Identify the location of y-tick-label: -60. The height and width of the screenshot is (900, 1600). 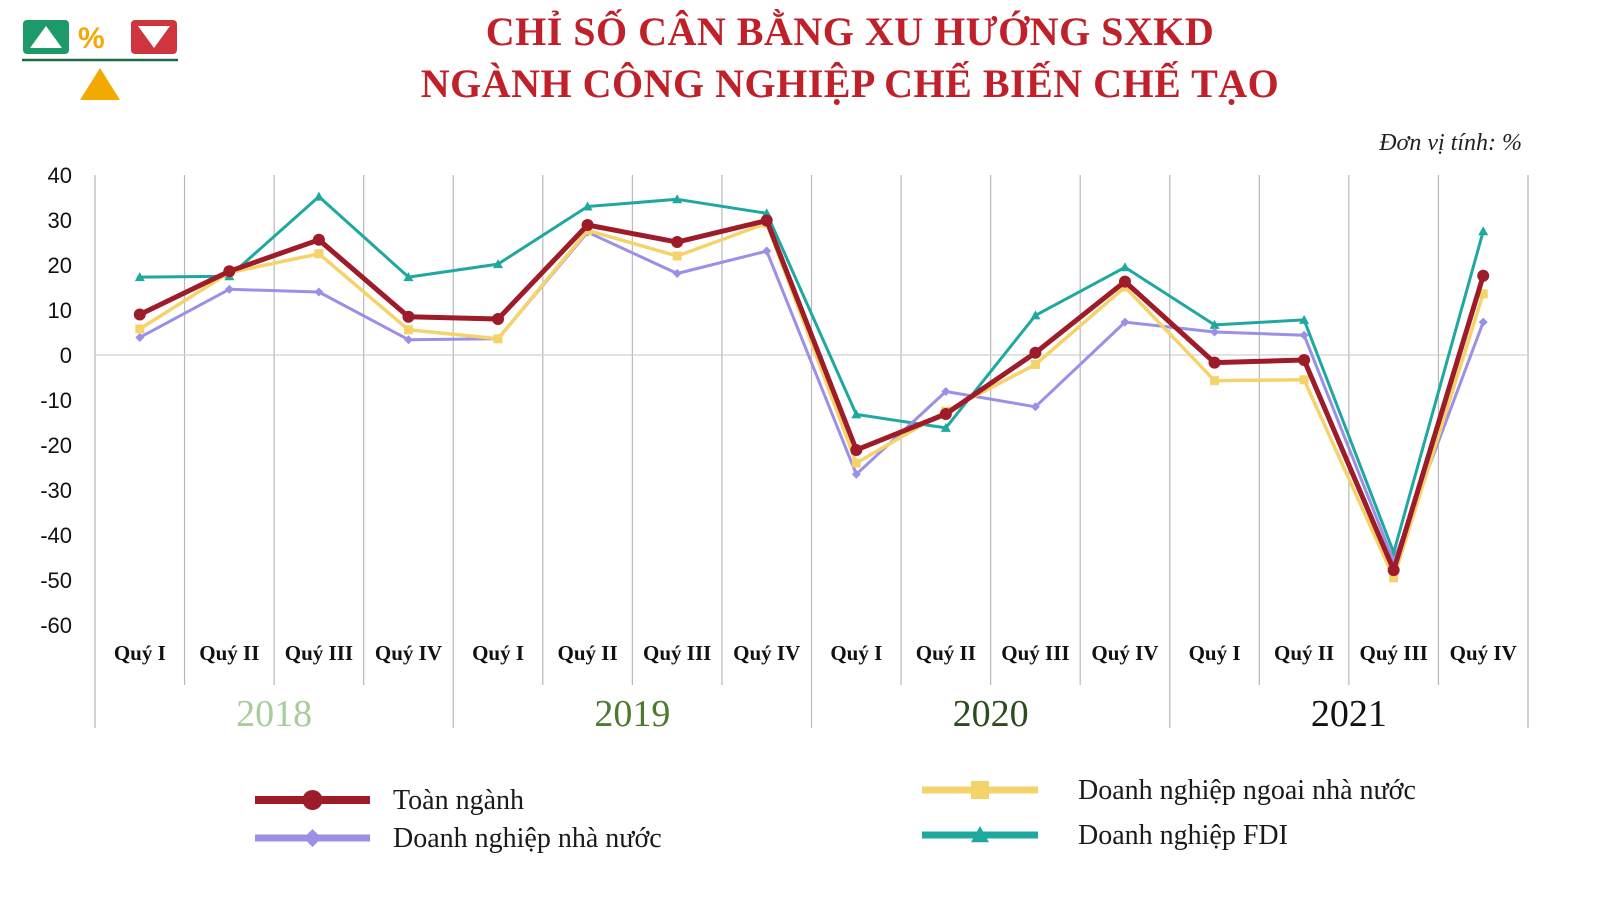
(56, 625).